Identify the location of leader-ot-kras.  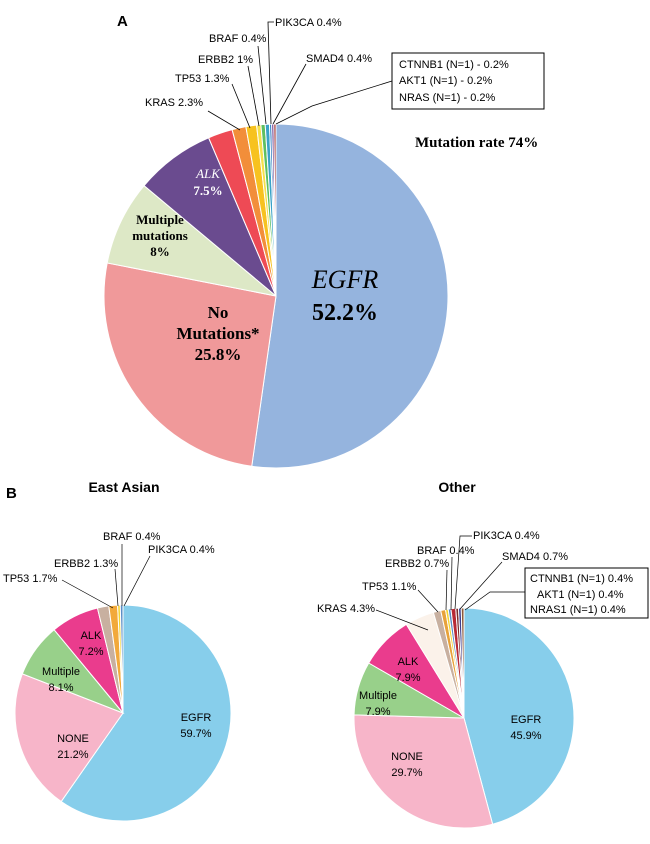
(402, 620).